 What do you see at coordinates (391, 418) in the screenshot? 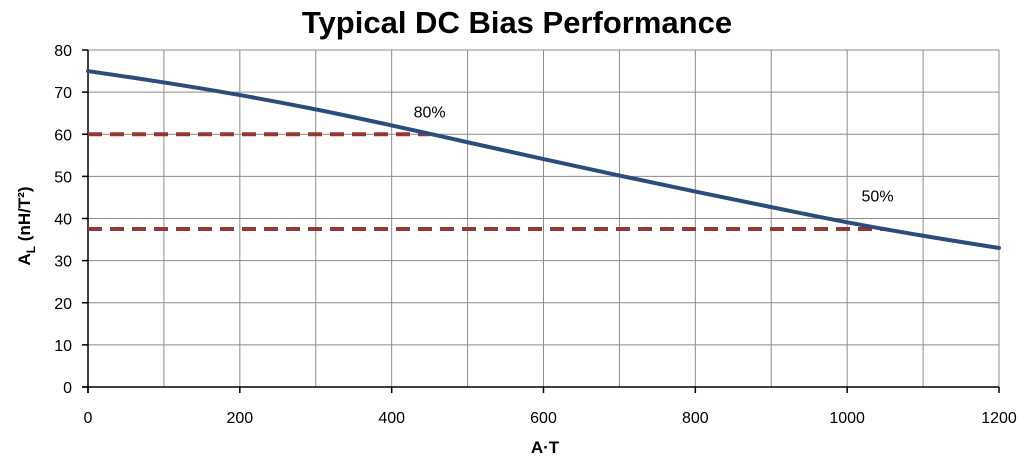
I see `x-tick-label: 400` at bounding box center [391, 418].